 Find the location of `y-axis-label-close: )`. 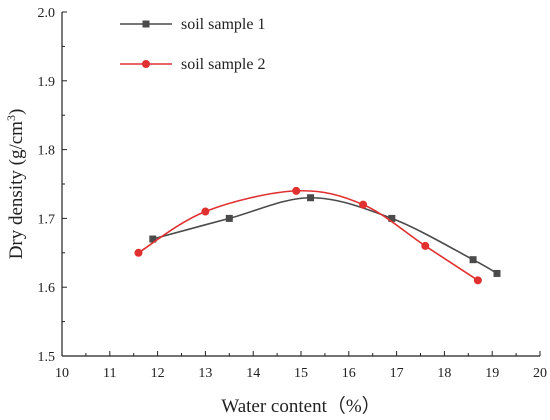

y-axis-label-close: ) is located at coordinates (16, 112).